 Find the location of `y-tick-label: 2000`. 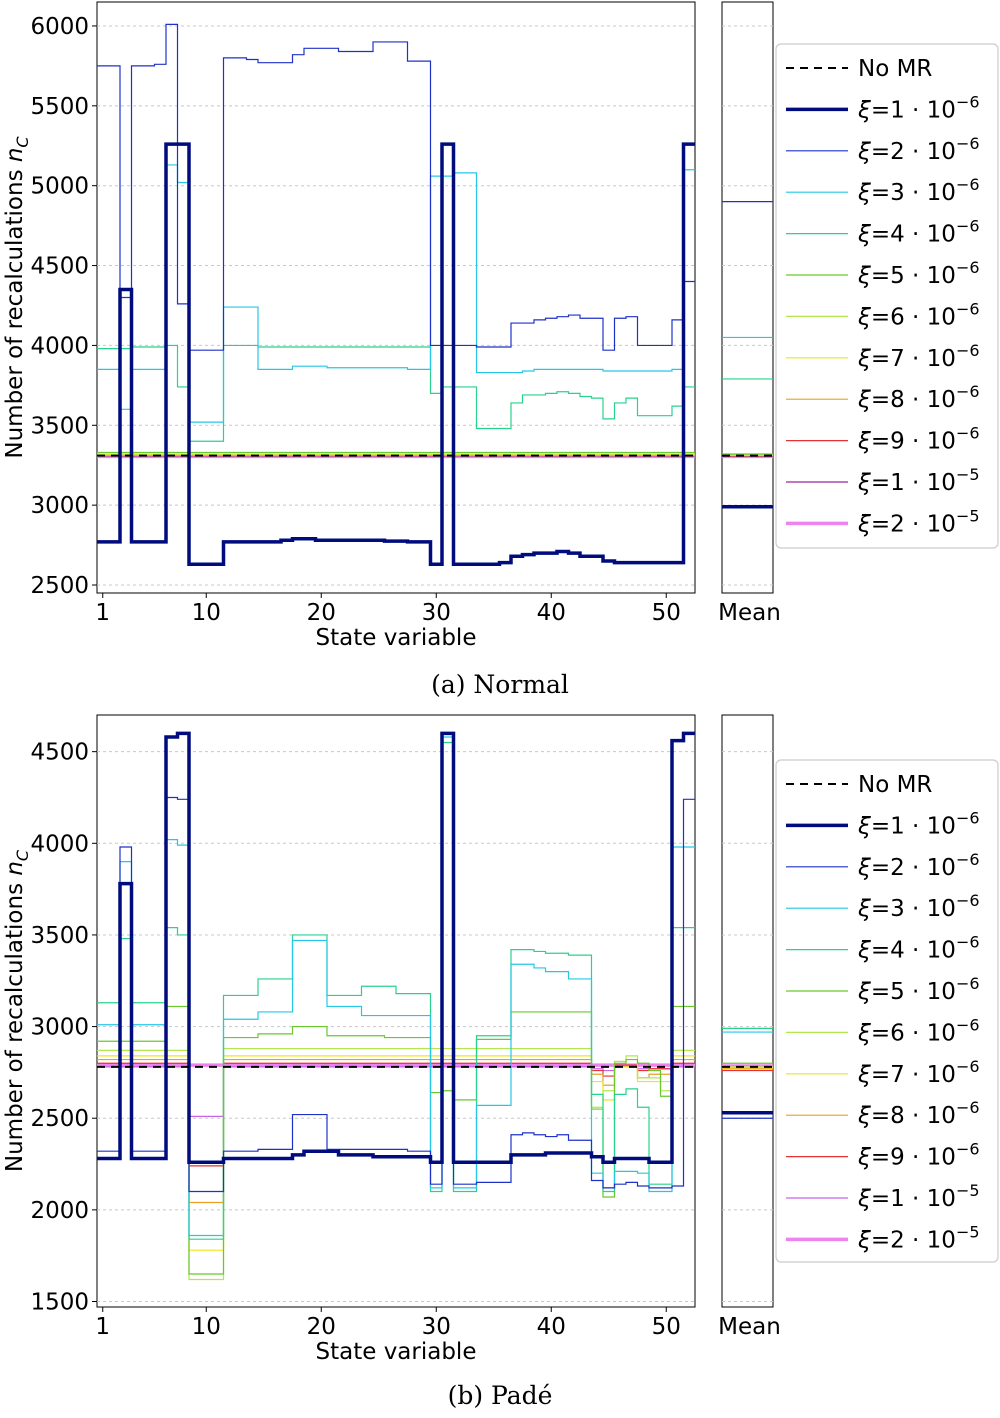

y-tick-label: 2000 is located at coordinates (59, 1211).